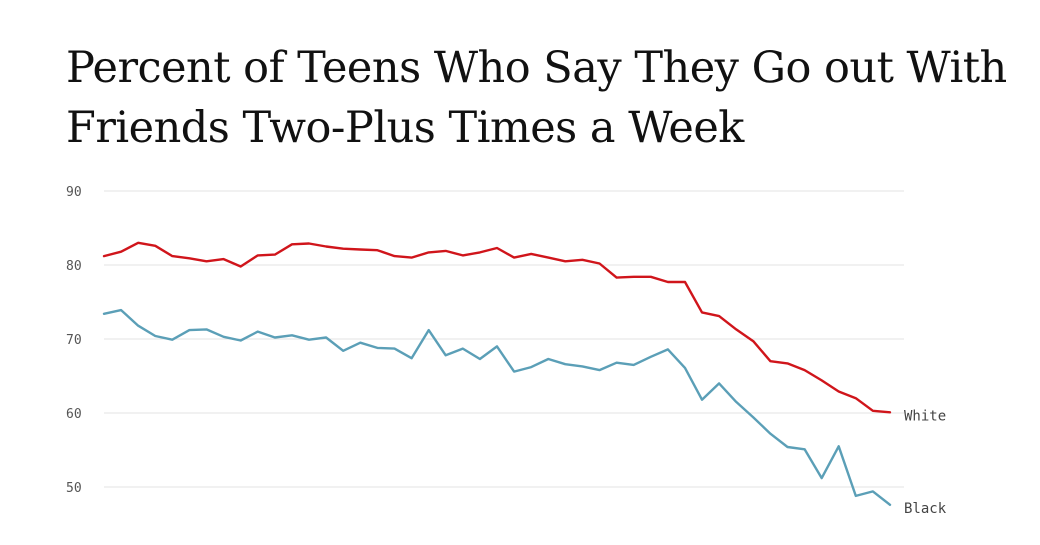 Image resolution: width=1040 pixels, height=545 pixels. Describe the element at coordinates (74, 414) in the screenshot. I see `y-tick-label: 60` at that location.